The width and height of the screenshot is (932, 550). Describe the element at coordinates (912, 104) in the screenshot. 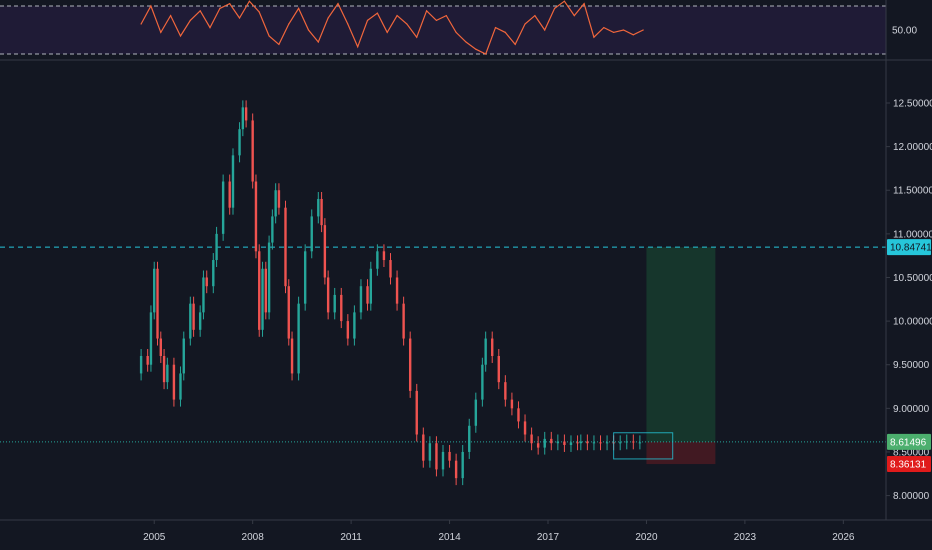

I see `price-tick-label: 12.50000` at that location.